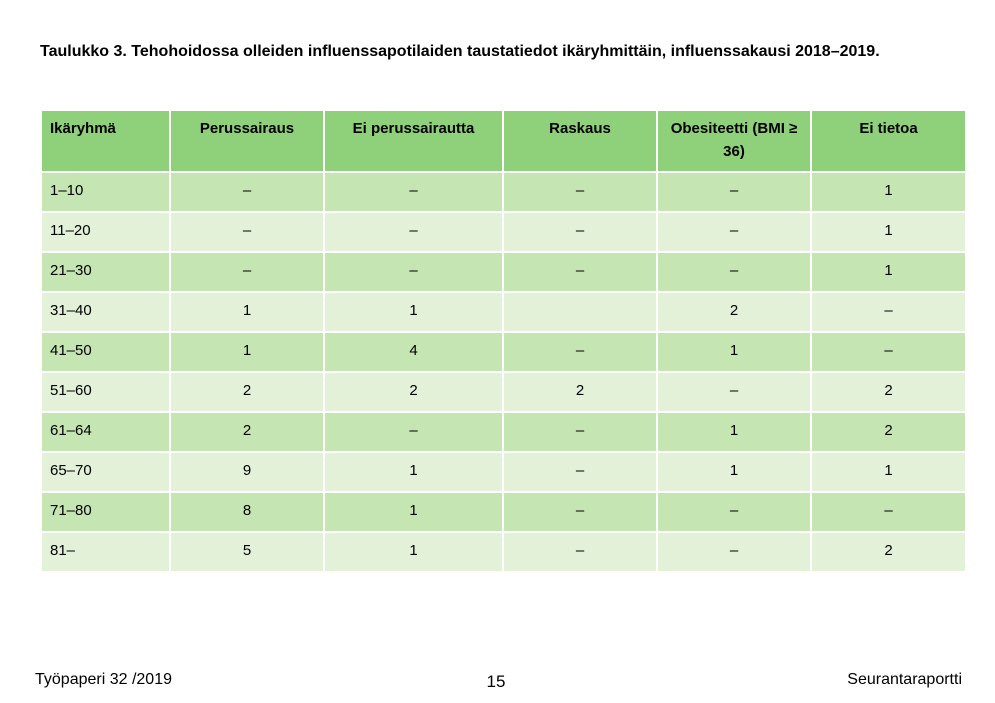 This screenshot has height=703, width=995. Describe the element at coordinates (105, 432) in the screenshot. I see `row-label: 61–64` at that location.